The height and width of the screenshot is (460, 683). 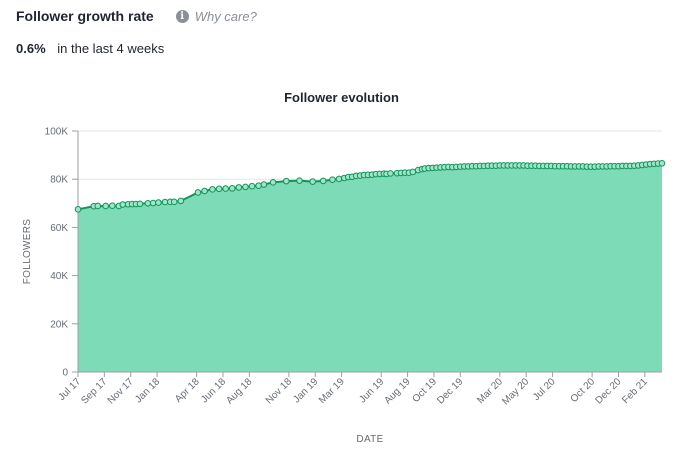 What do you see at coordinates (57, 253) in the screenshot?
I see `y-tick-labels: 0 20K 40K 60K 80K 100K` at bounding box center [57, 253].